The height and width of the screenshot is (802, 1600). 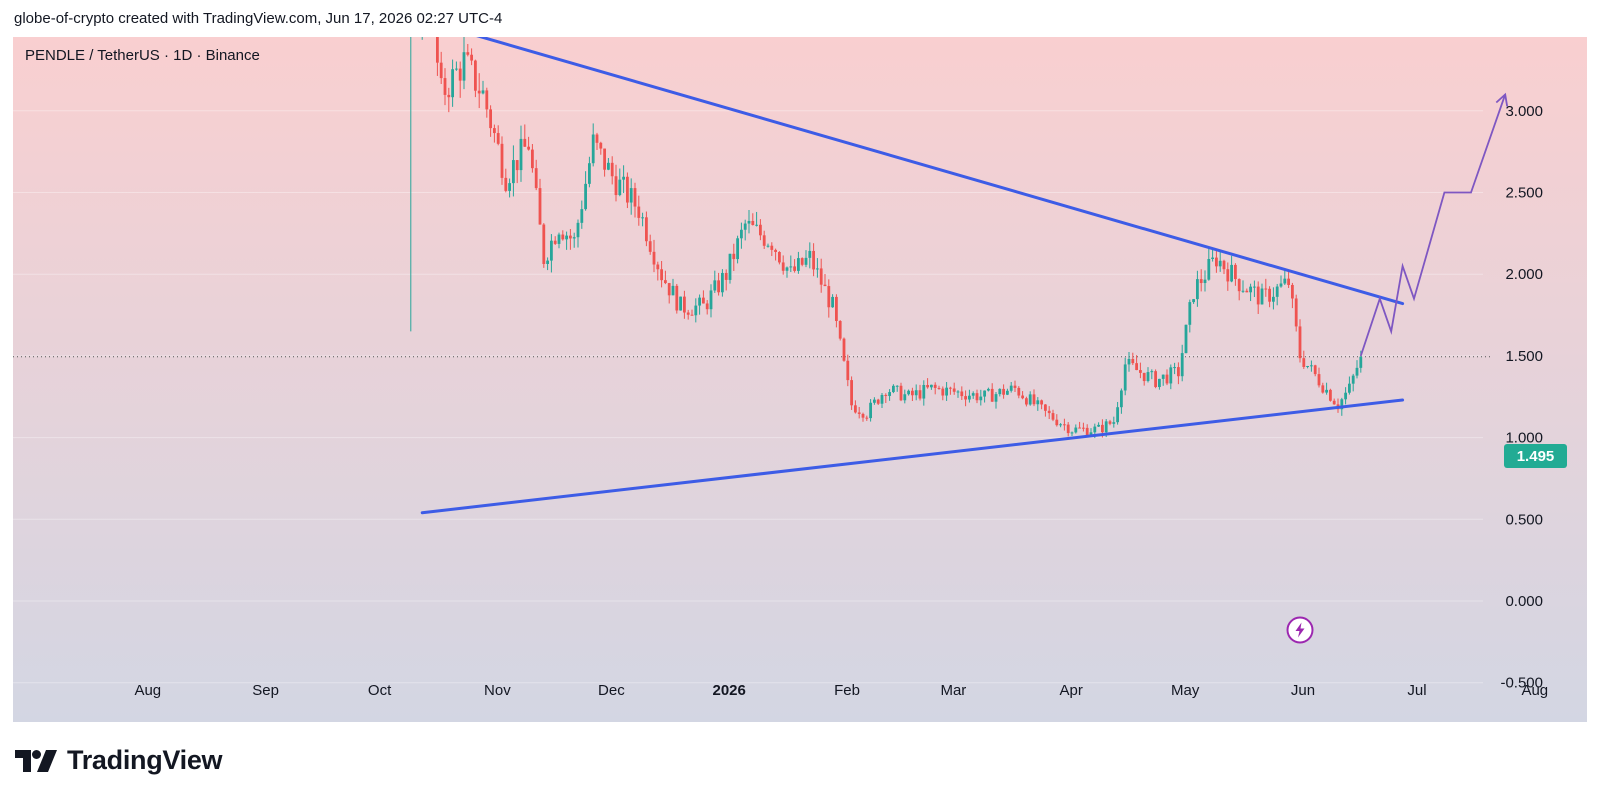 I want to click on y-tick-label: 0.500, so click(x=1524, y=519).